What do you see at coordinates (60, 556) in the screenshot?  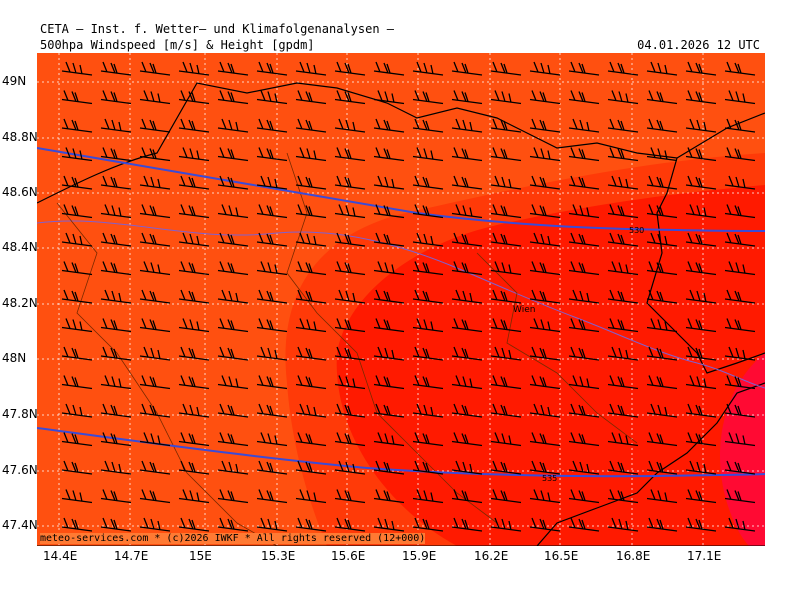 I see `lon-tick-label: 14.4E` at bounding box center [60, 556].